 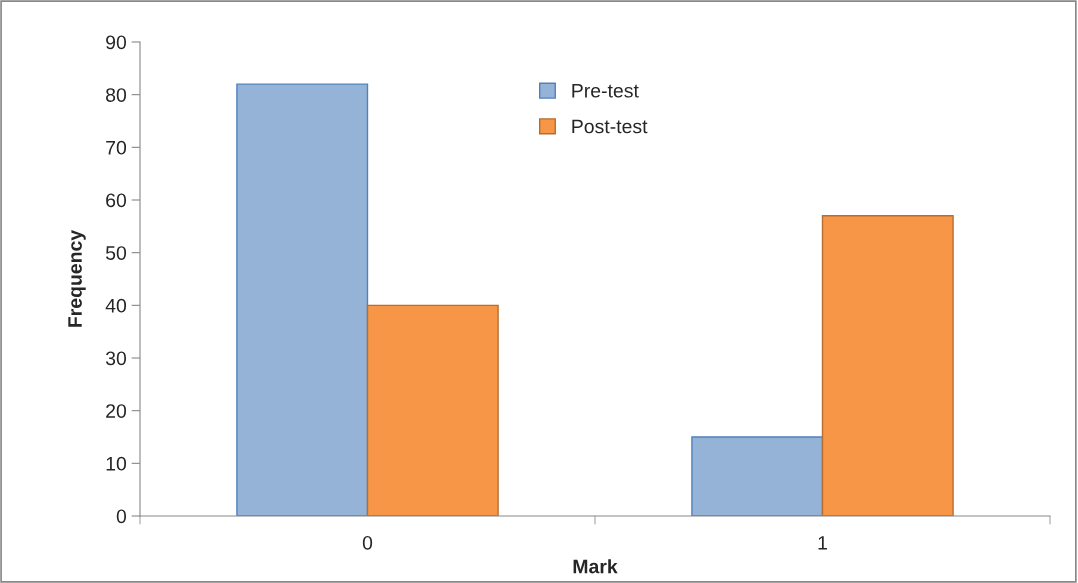 What do you see at coordinates (116, 253) in the screenshot?
I see `y-tick-label: 50` at bounding box center [116, 253].